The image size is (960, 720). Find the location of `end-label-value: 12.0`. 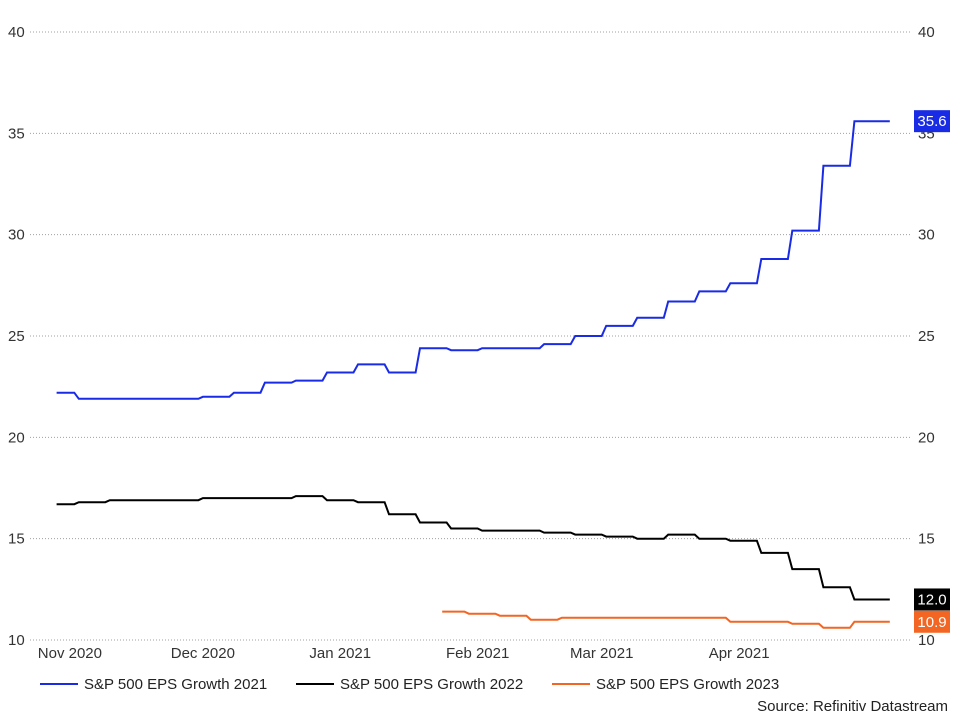

end-label-value: 12.0 is located at coordinates (931, 599).